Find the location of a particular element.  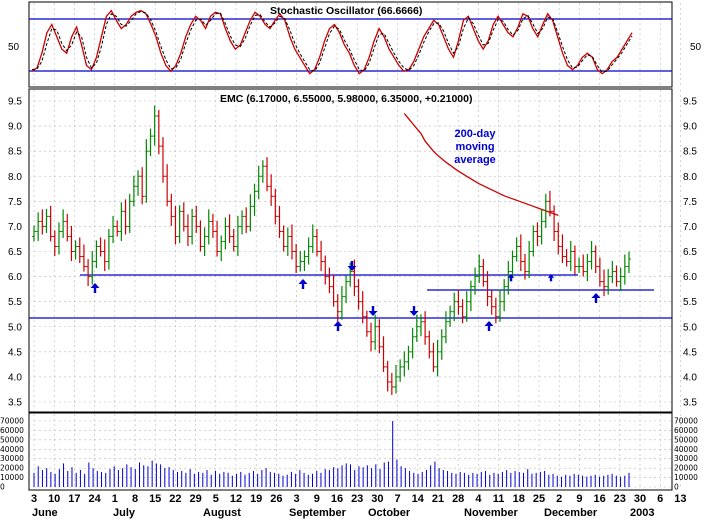

price-tick-label: 9.0 is located at coordinates (15, 127).